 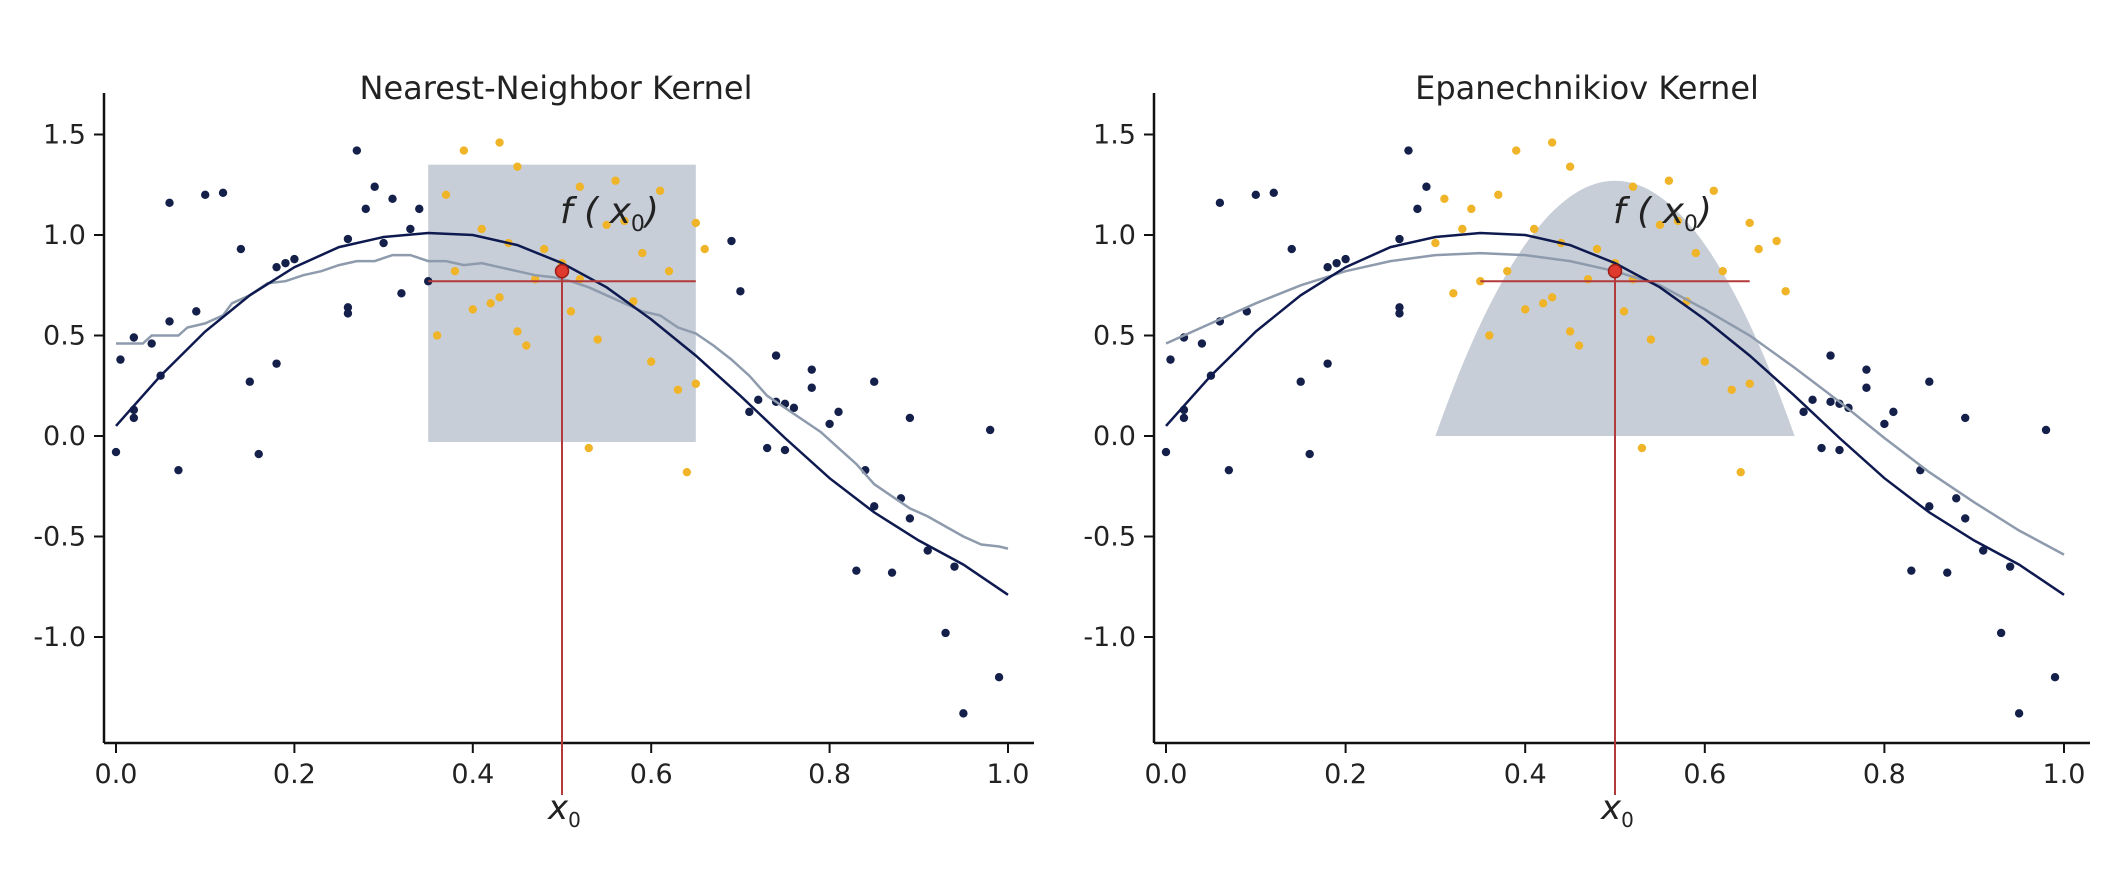 I want to click on chart-title: Nearest-Neighbor Kernel, so click(x=556, y=88).